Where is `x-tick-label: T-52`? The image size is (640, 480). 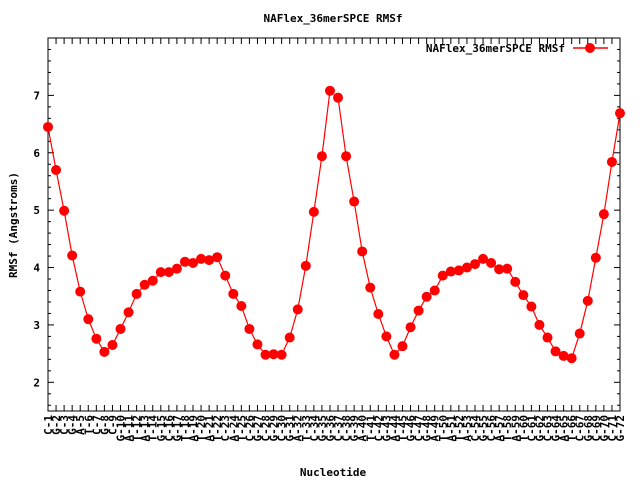 x-tick-label: T-52 is located at coordinates (459, 428).